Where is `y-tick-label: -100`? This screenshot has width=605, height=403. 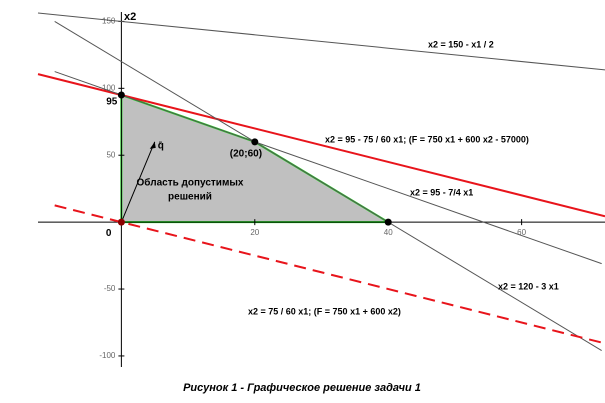 y-tick-label: -100 is located at coordinates (107, 355).